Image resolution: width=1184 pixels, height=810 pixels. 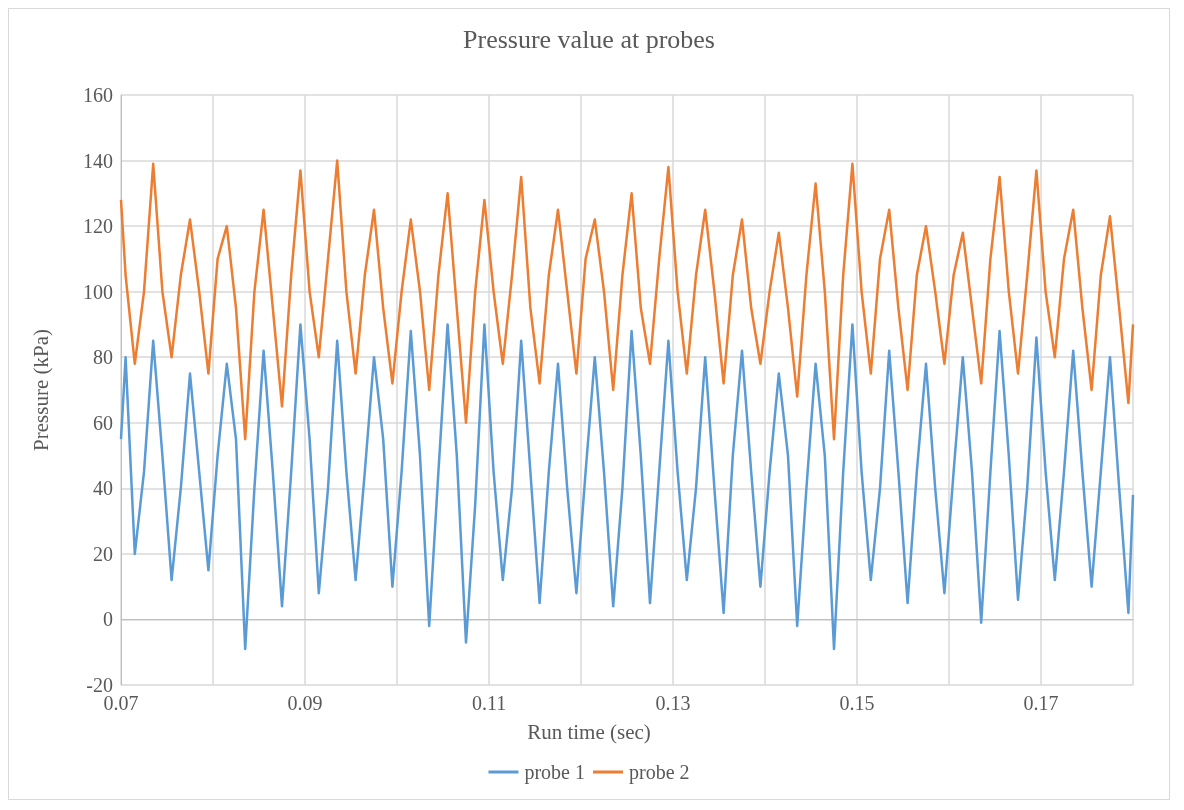 I want to click on x-tick-label: 0.15, so click(x=857, y=703).